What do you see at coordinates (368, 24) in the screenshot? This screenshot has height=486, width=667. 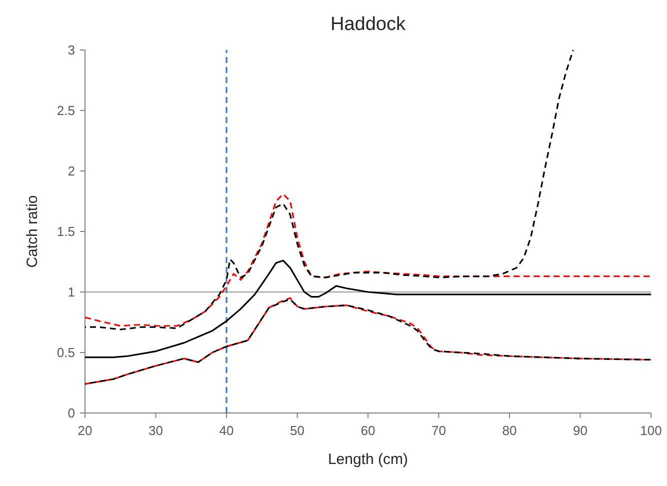 I see `chart-title: Haddock` at bounding box center [368, 24].